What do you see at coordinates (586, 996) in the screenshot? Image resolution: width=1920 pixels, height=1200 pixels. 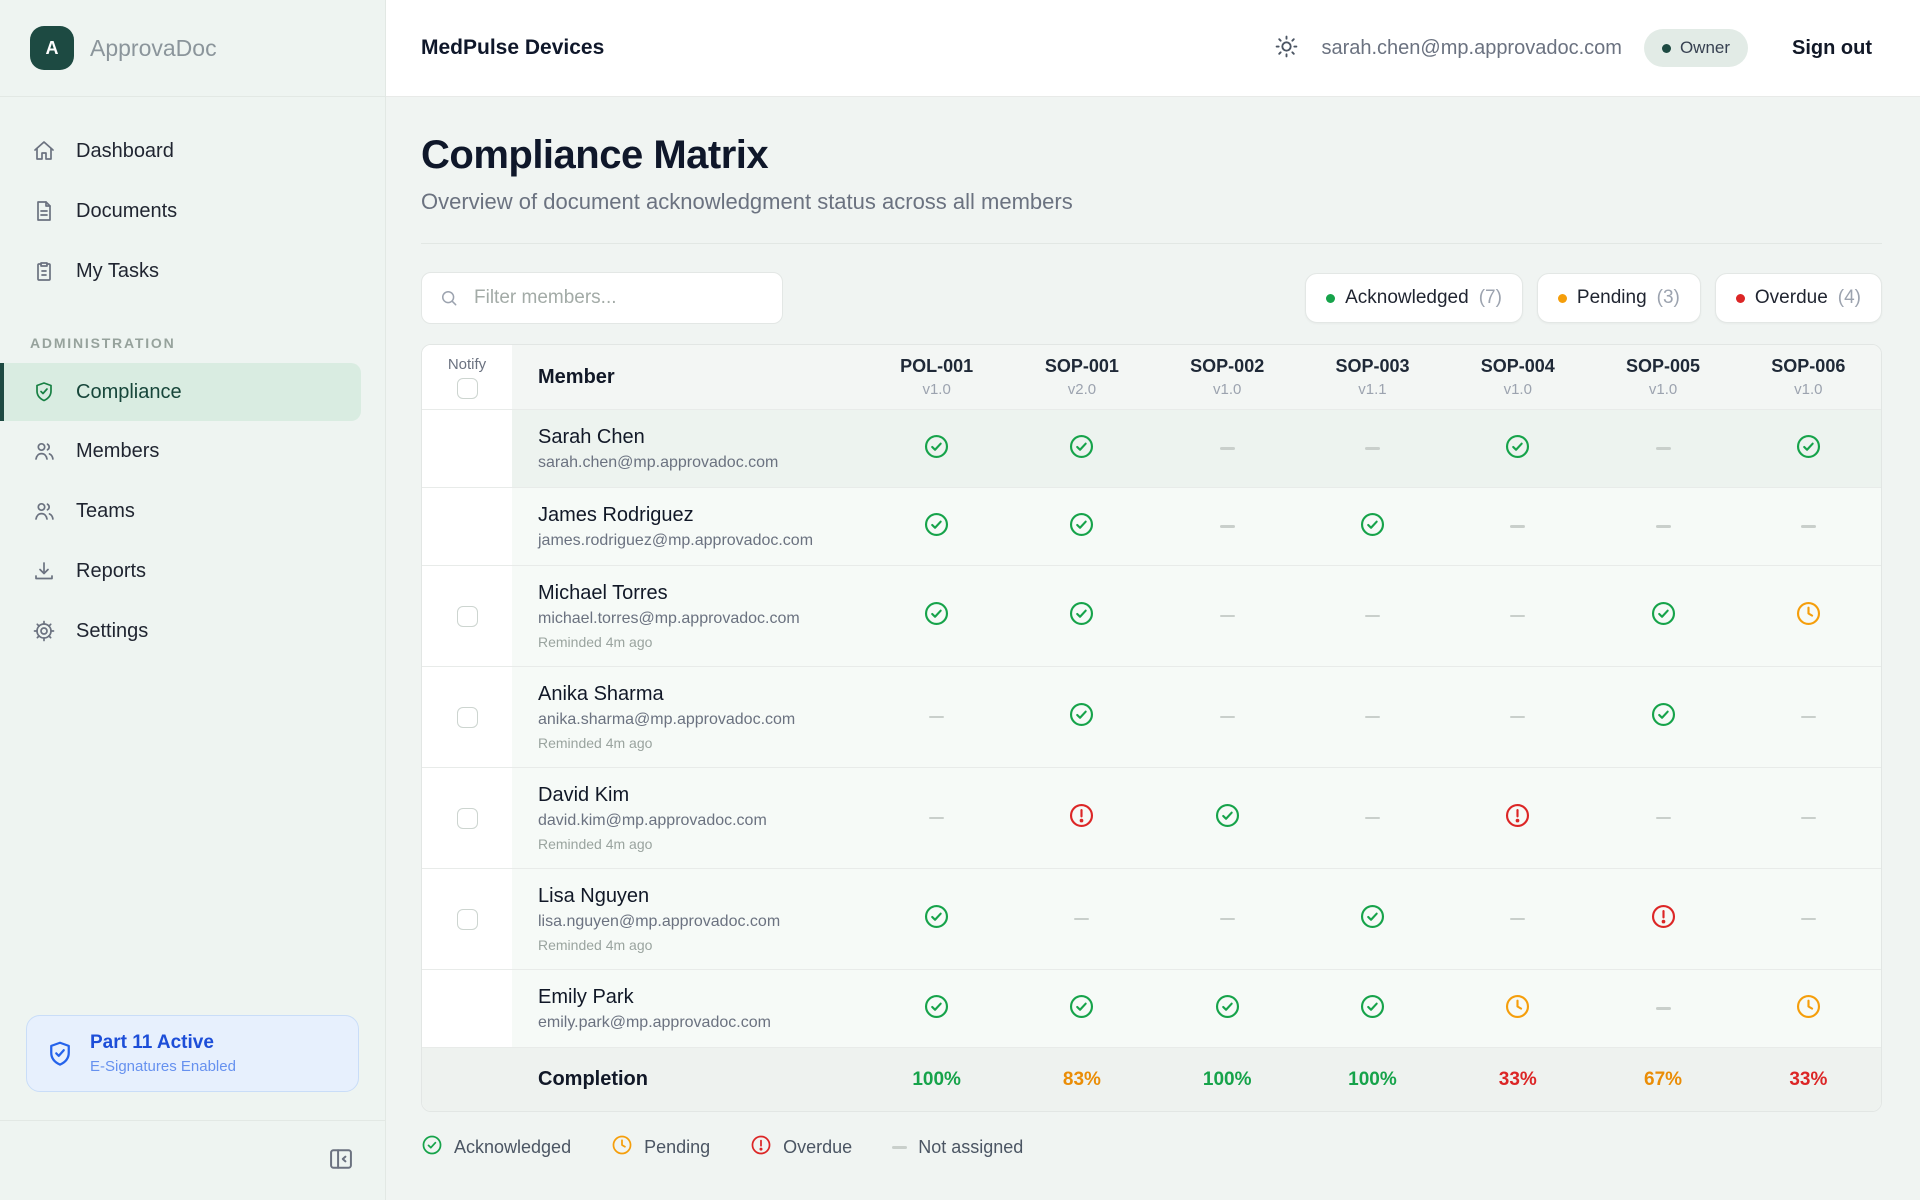 I see `member-name: Emily Park` at bounding box center [586, 996].